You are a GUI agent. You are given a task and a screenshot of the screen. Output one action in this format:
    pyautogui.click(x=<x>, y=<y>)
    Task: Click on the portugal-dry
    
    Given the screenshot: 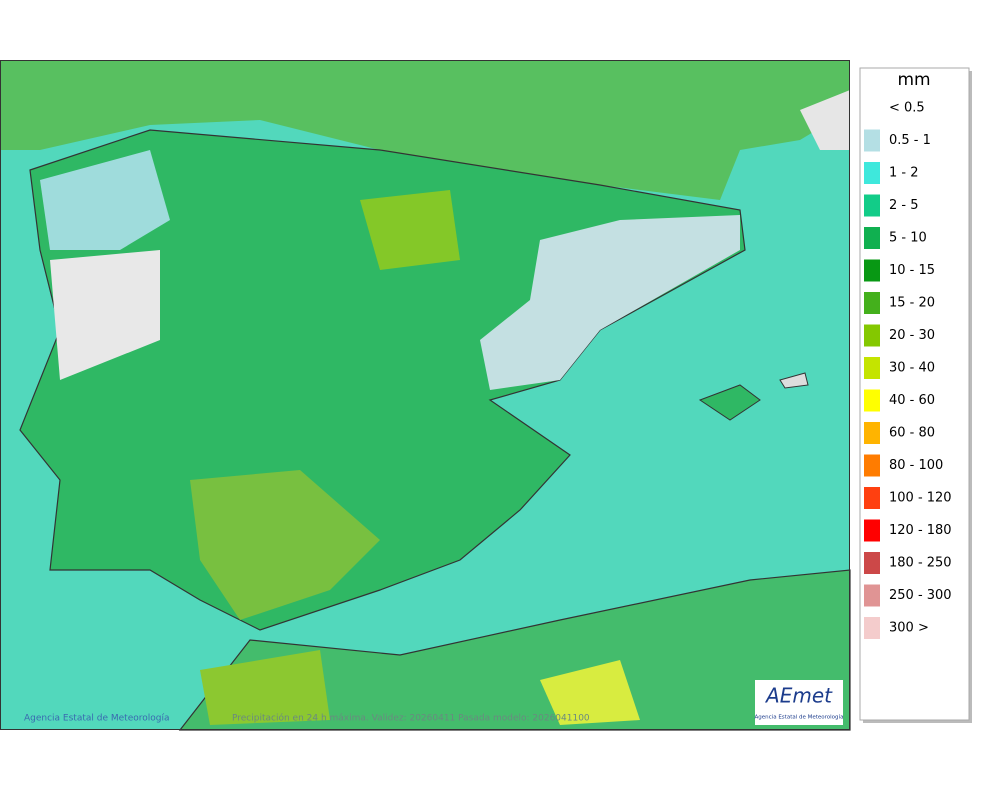 What is the action you would take?
    pyautogui.click(x=105, y=315)
    